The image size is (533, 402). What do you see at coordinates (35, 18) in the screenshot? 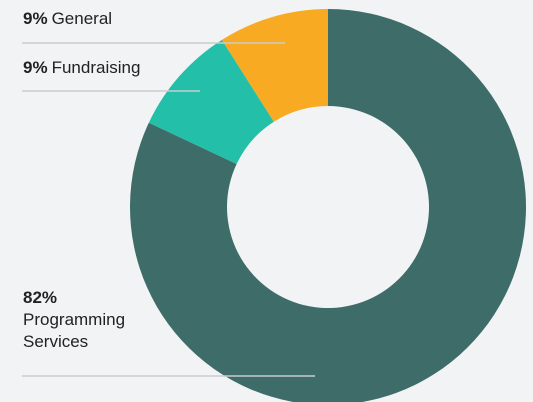
I see `label-general-value: 9%` at bounding box center [35, 18].